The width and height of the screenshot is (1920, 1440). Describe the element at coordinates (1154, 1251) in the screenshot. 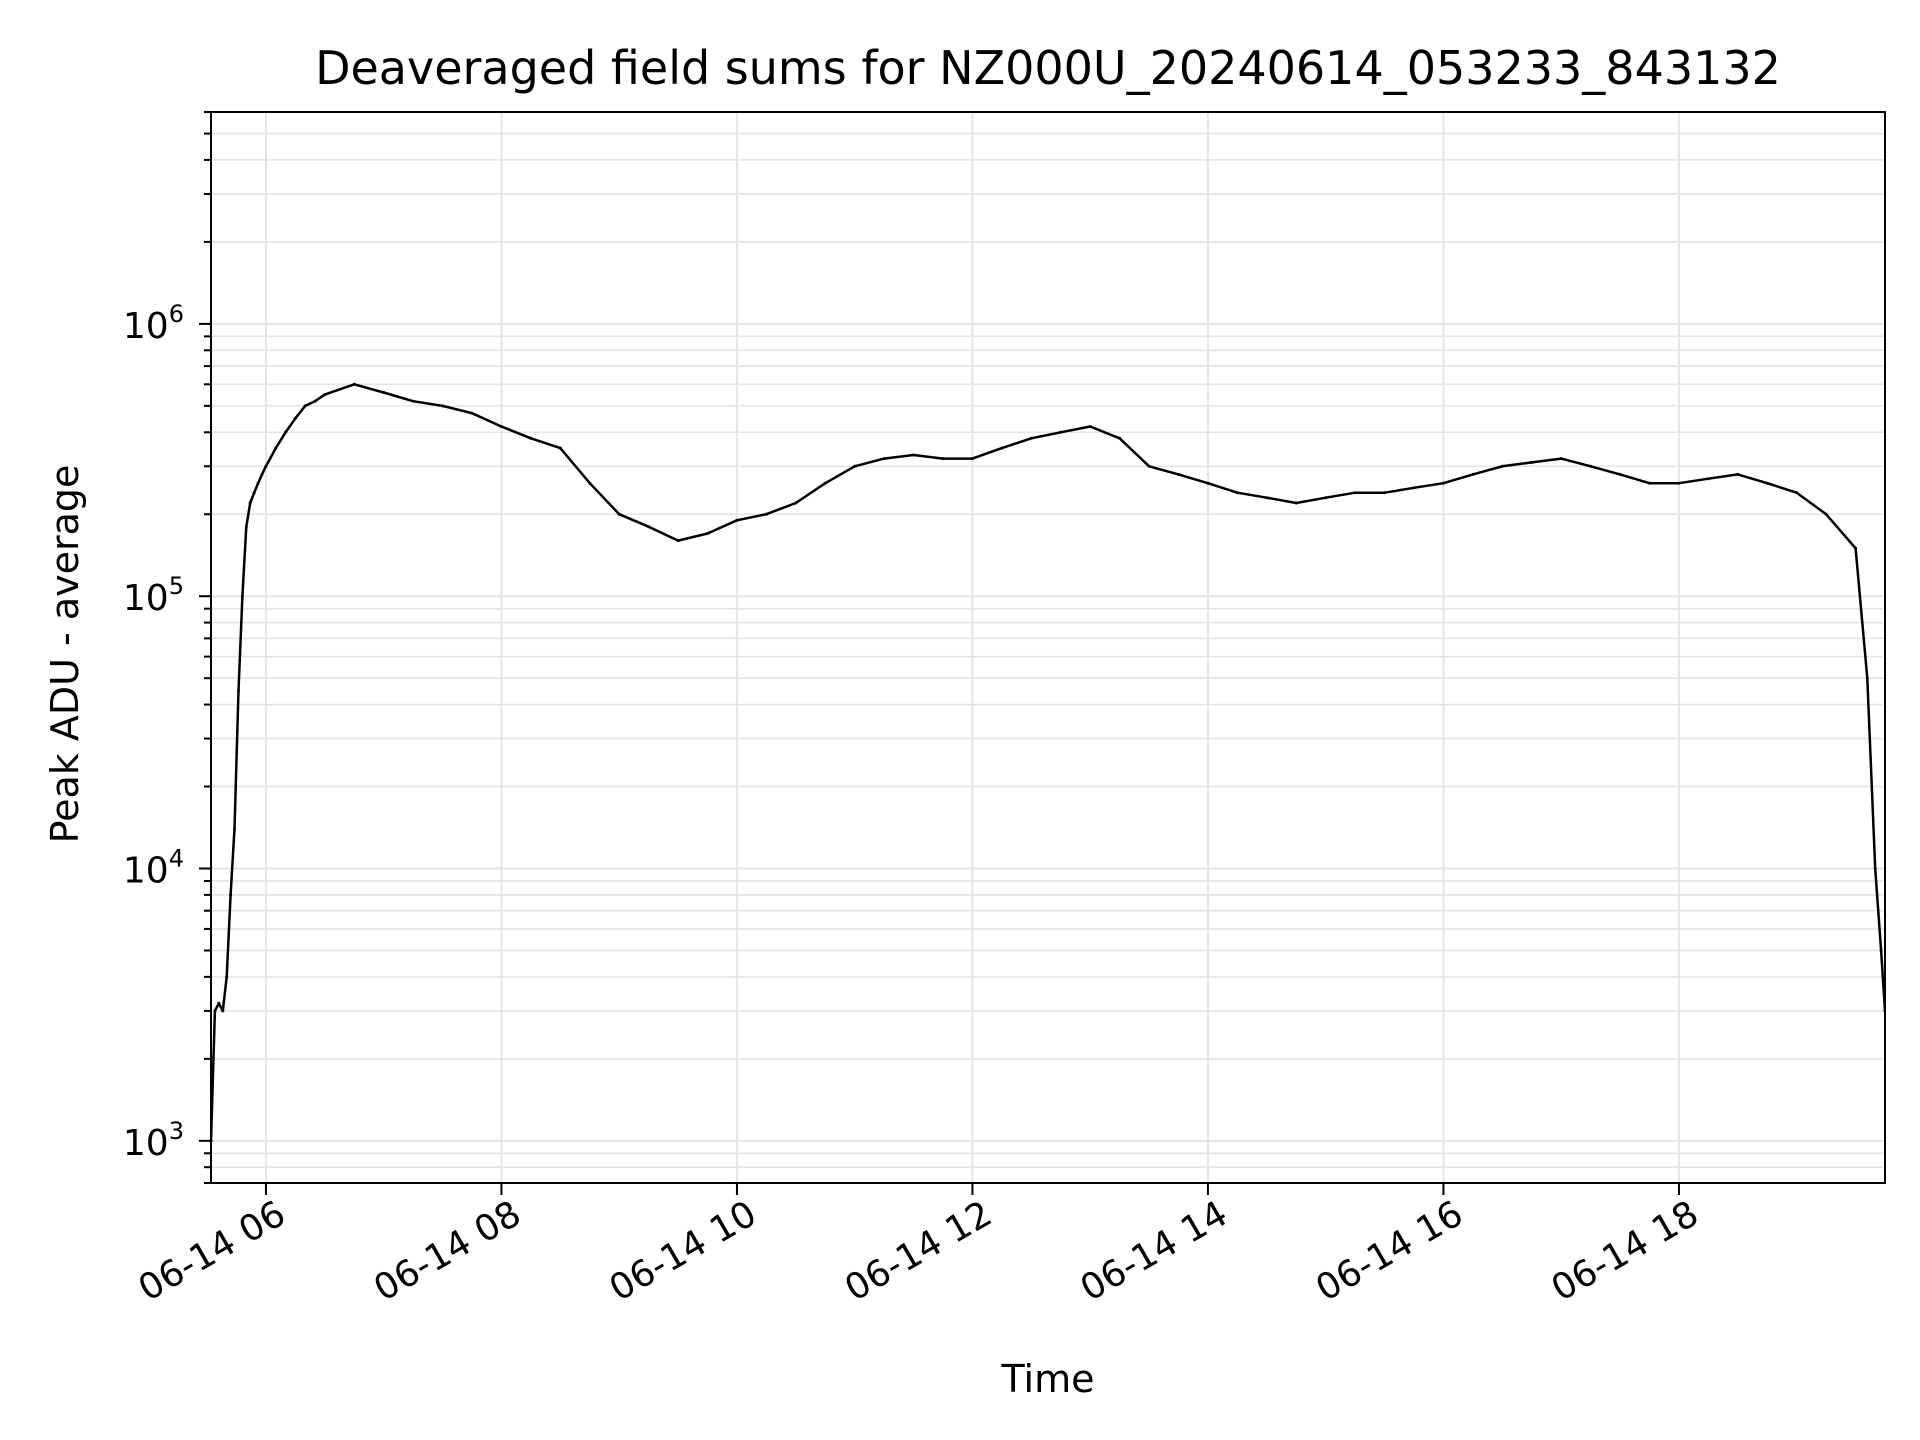

I see `x-tick-label: 06-14 14` at that location.